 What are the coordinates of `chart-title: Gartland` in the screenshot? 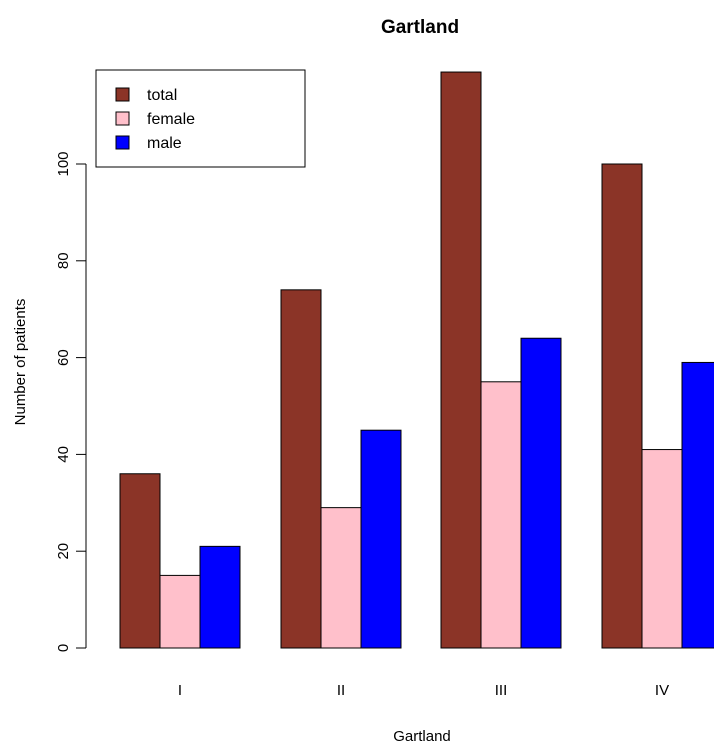 It's located at (420, 27).